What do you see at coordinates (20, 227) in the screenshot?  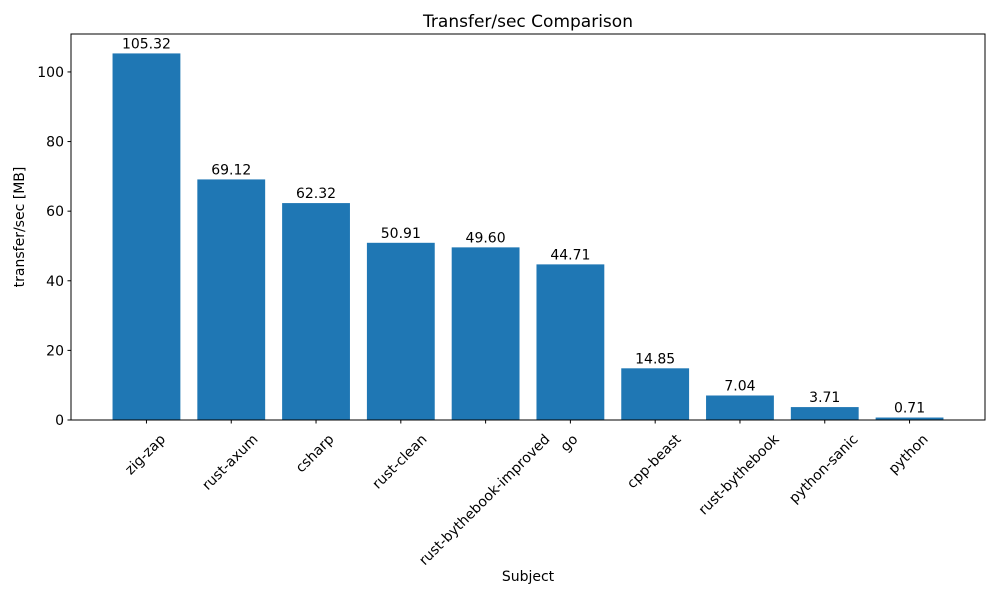 I see `y-axis-label: transfer/sec [MB]` at bounding box center [20, 227].